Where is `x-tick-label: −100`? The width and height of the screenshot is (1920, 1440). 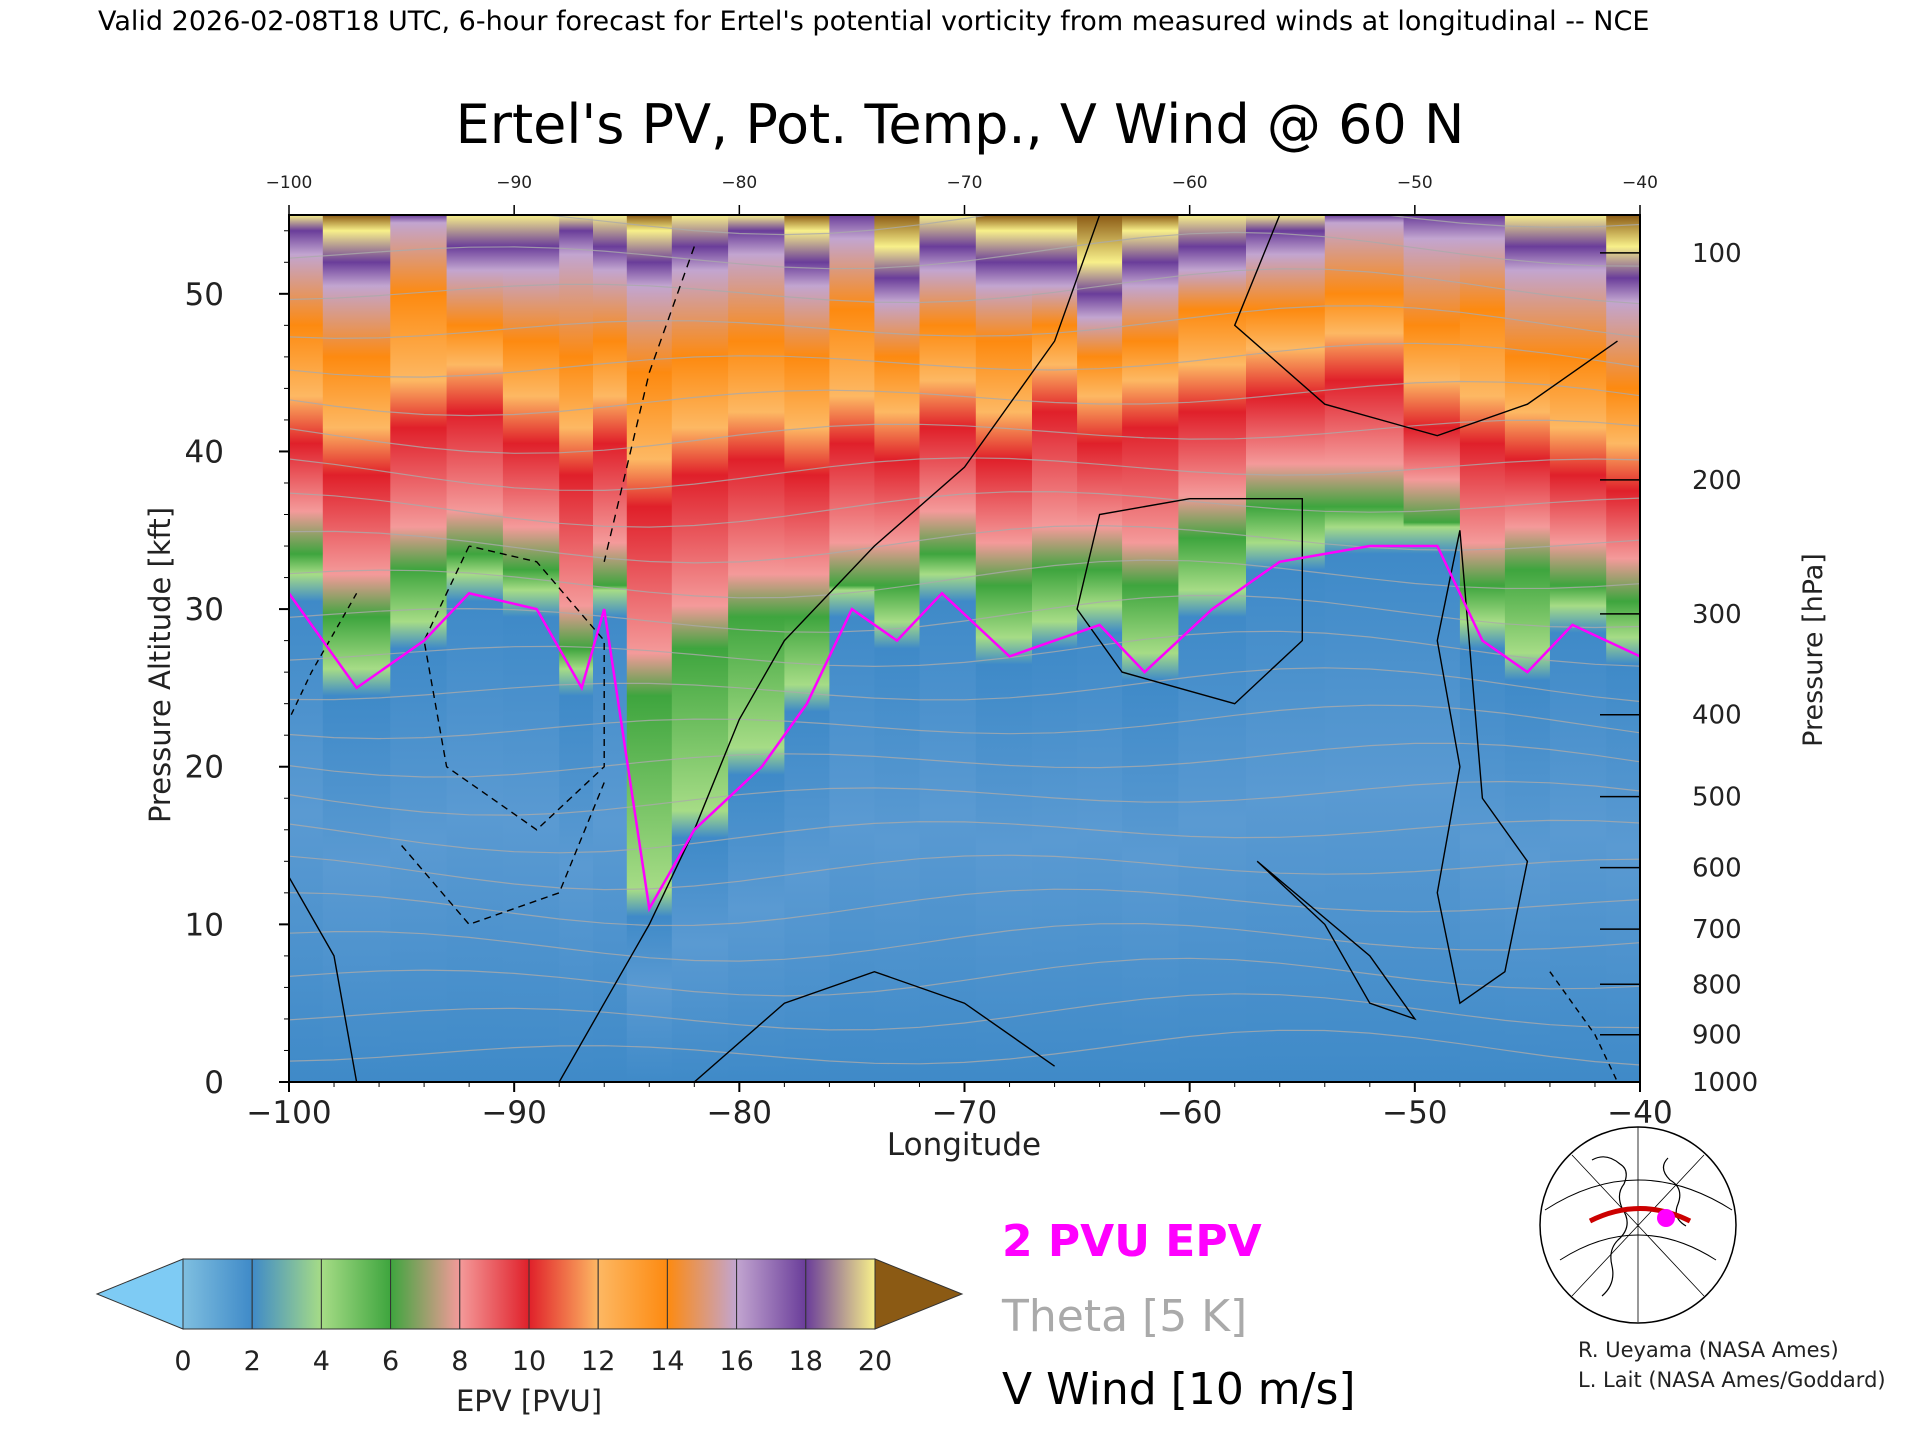 x-tick-label: −100 is located at coordinates (288, 1113).